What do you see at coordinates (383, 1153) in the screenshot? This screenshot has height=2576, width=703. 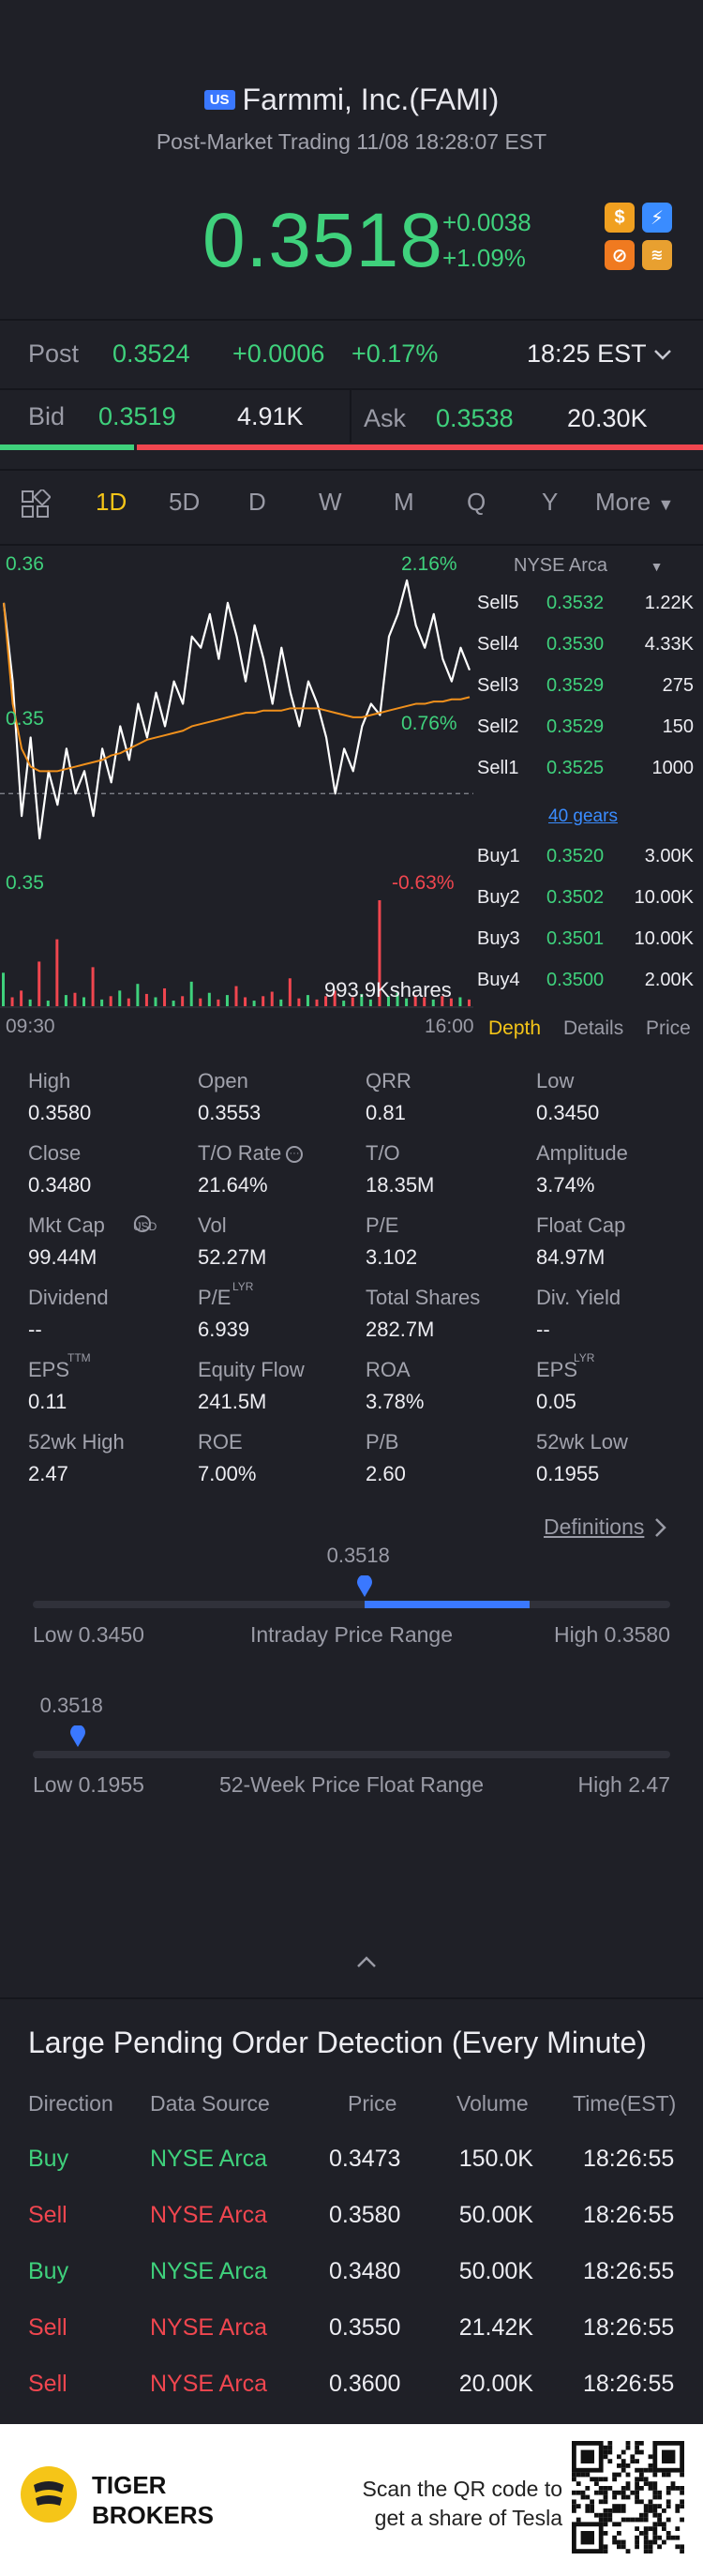 I see `stat-label: T/O` at bounding box center [383, 1153].